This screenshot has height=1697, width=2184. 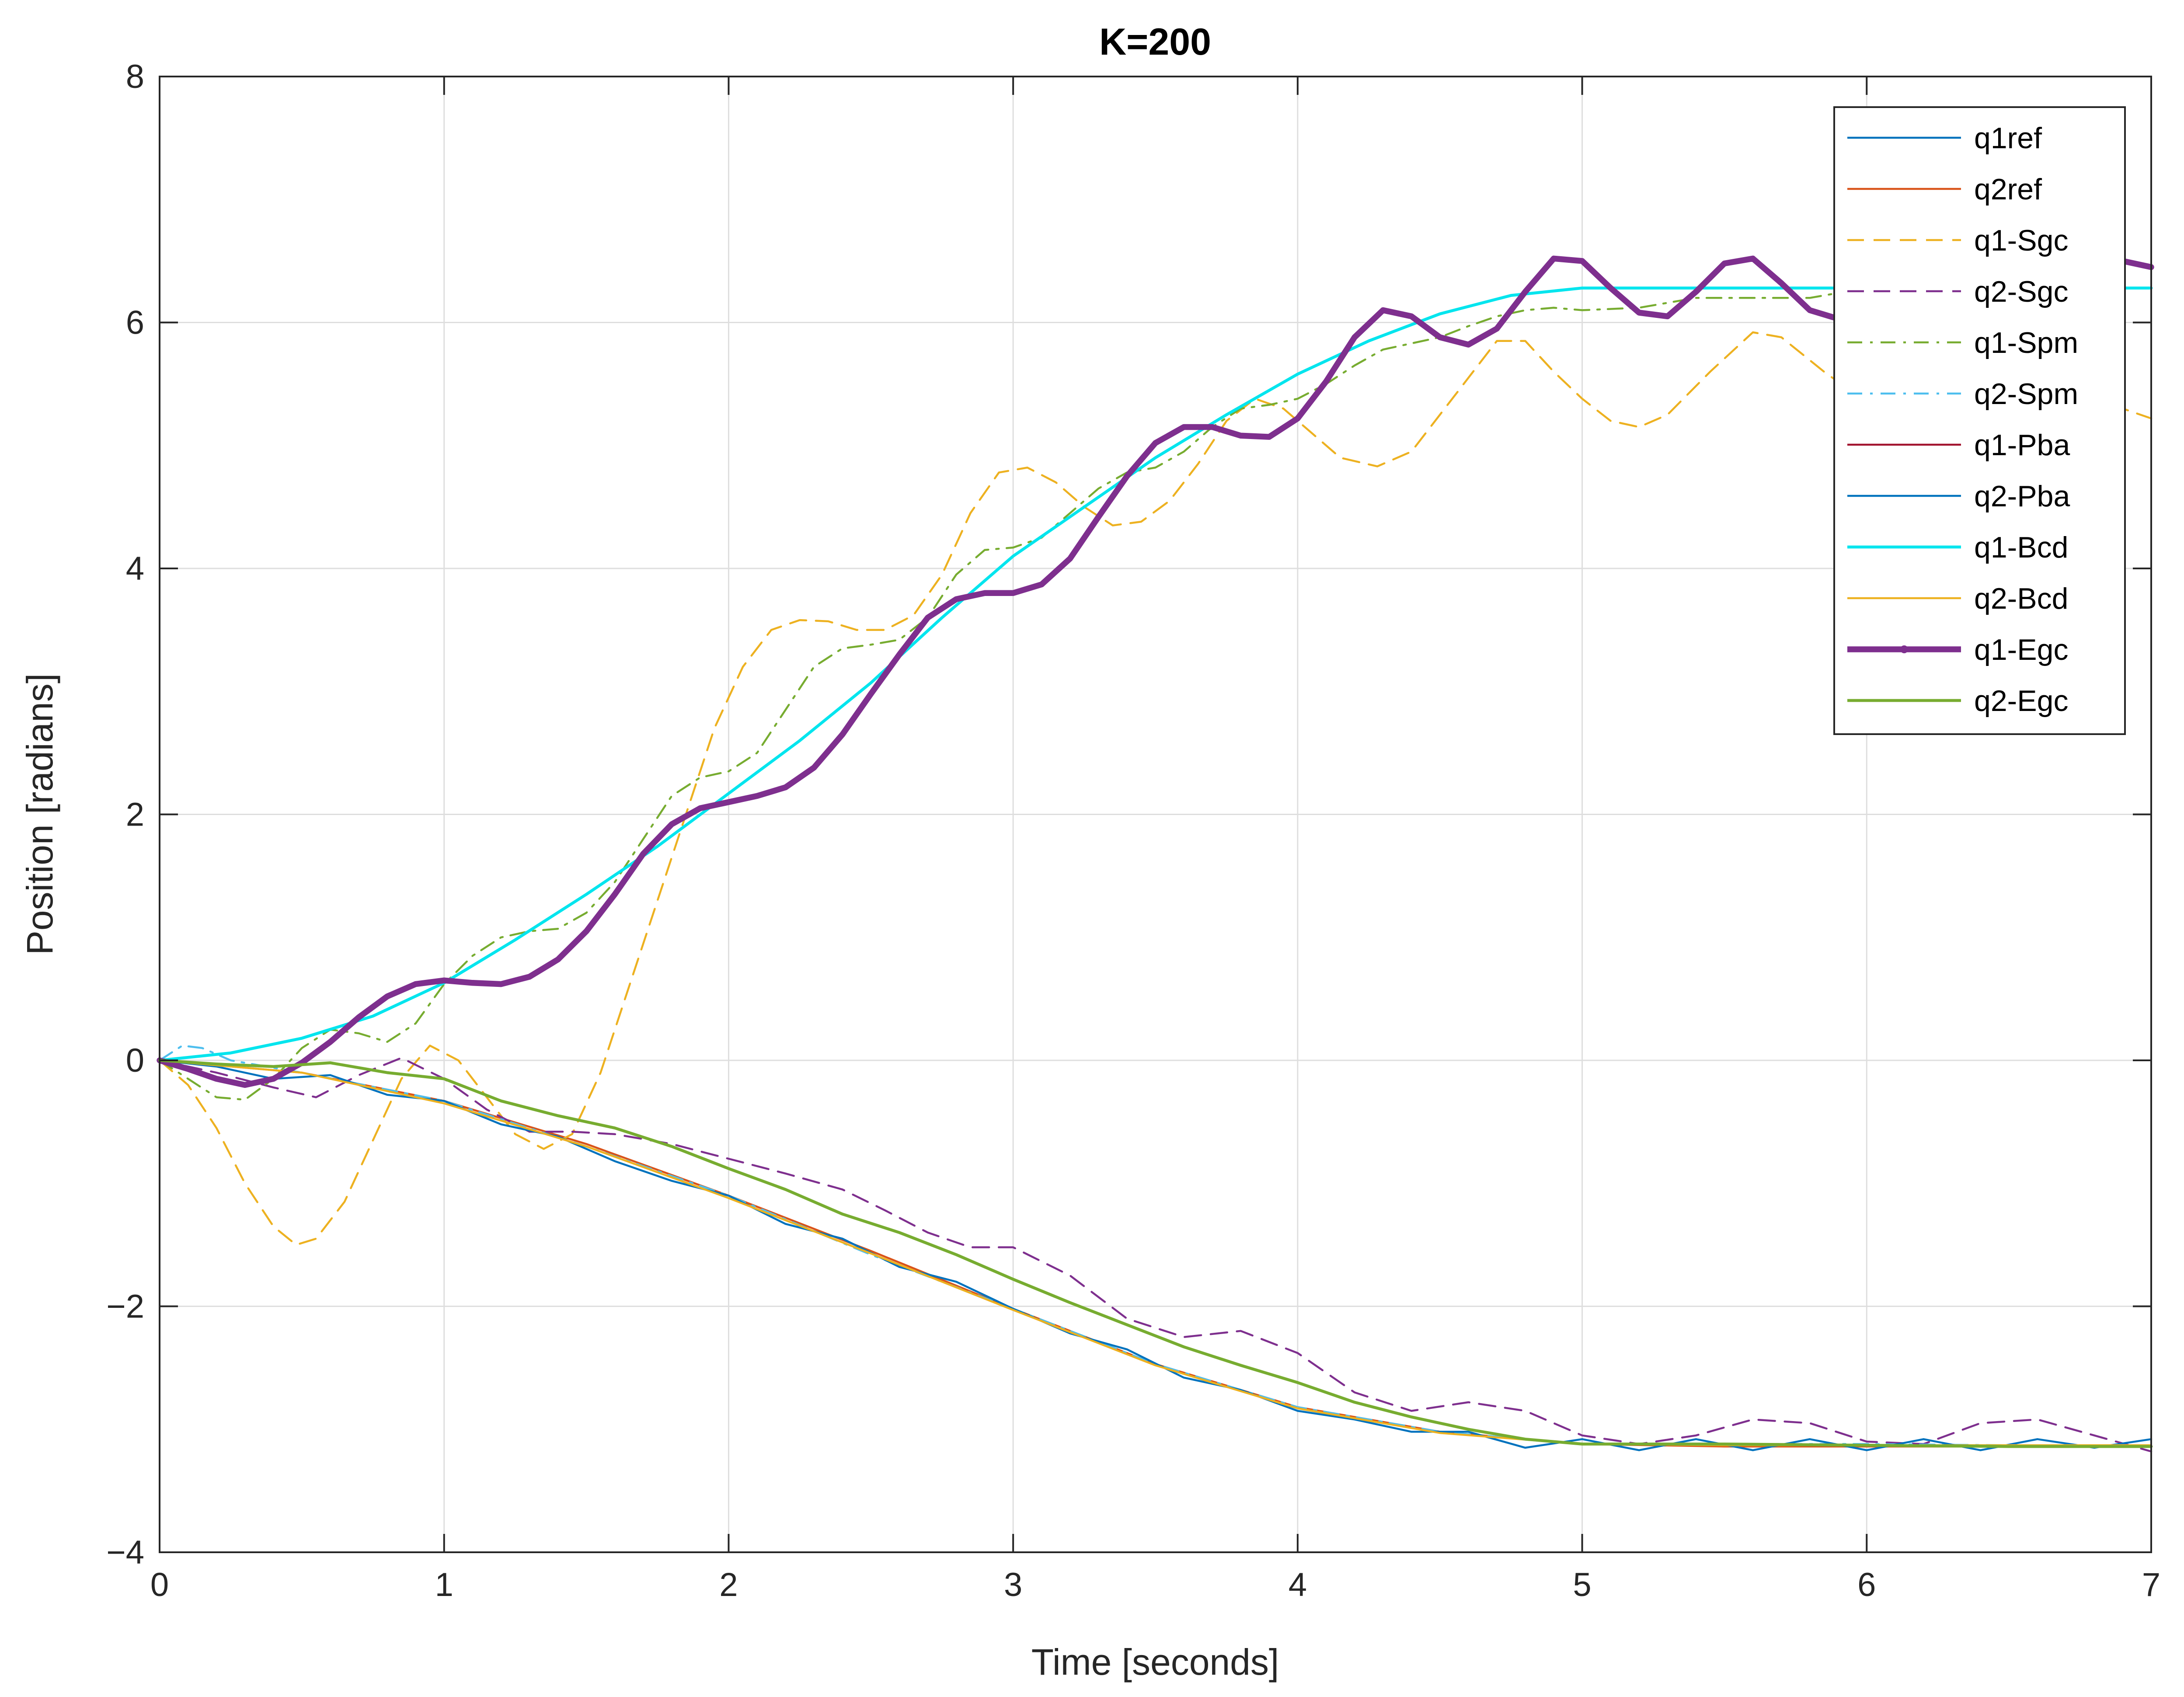 What do you see at coordinates (1155, 1662) in the screenshot?
I see `x-axis-title: Time [seconds]` at bounding box center [1155, 1662].